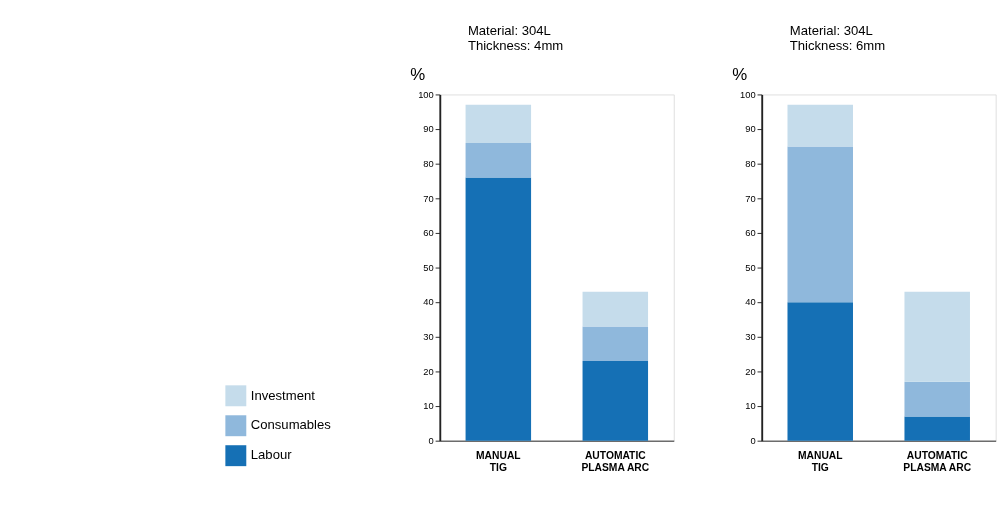  Describe the element at coordinates (837, 46) in the screenshot. I see `chart-subtitle: Thickness: 6mm` at that location.